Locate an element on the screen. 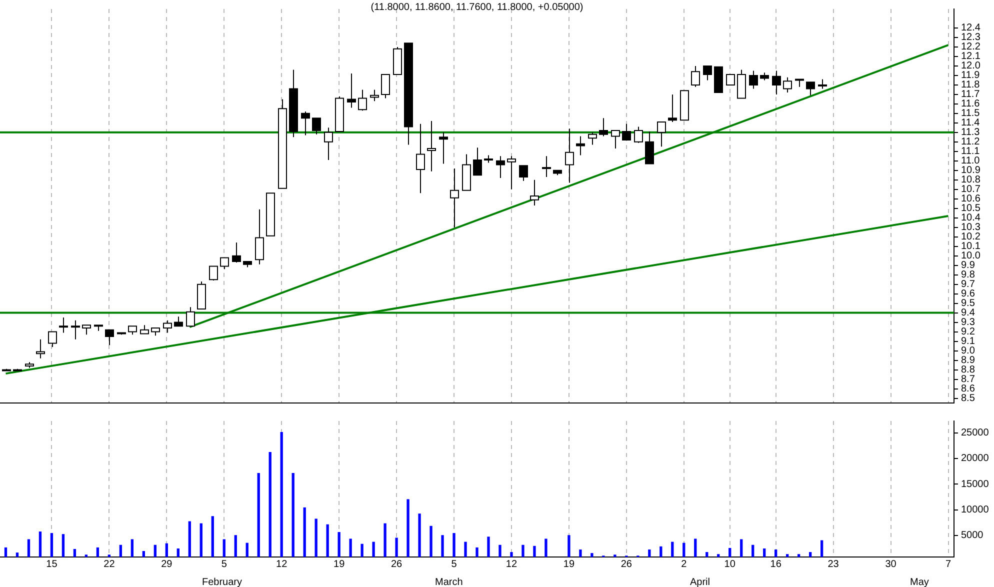 The image size is (994, 587). y-tick-label: 11.9 is located at coordinates (970, 76).